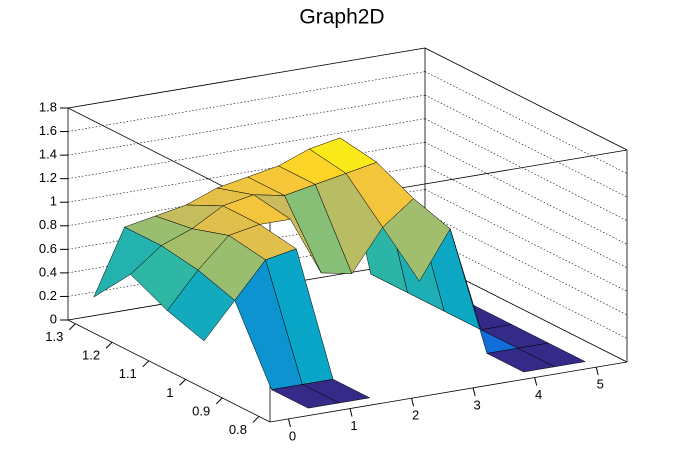 This screenshot has height=472, width=696. What do you see at coordinates (415, 415) in the screenshot?
I see `x-tick-label: 2` at bounding box center [415, 415].